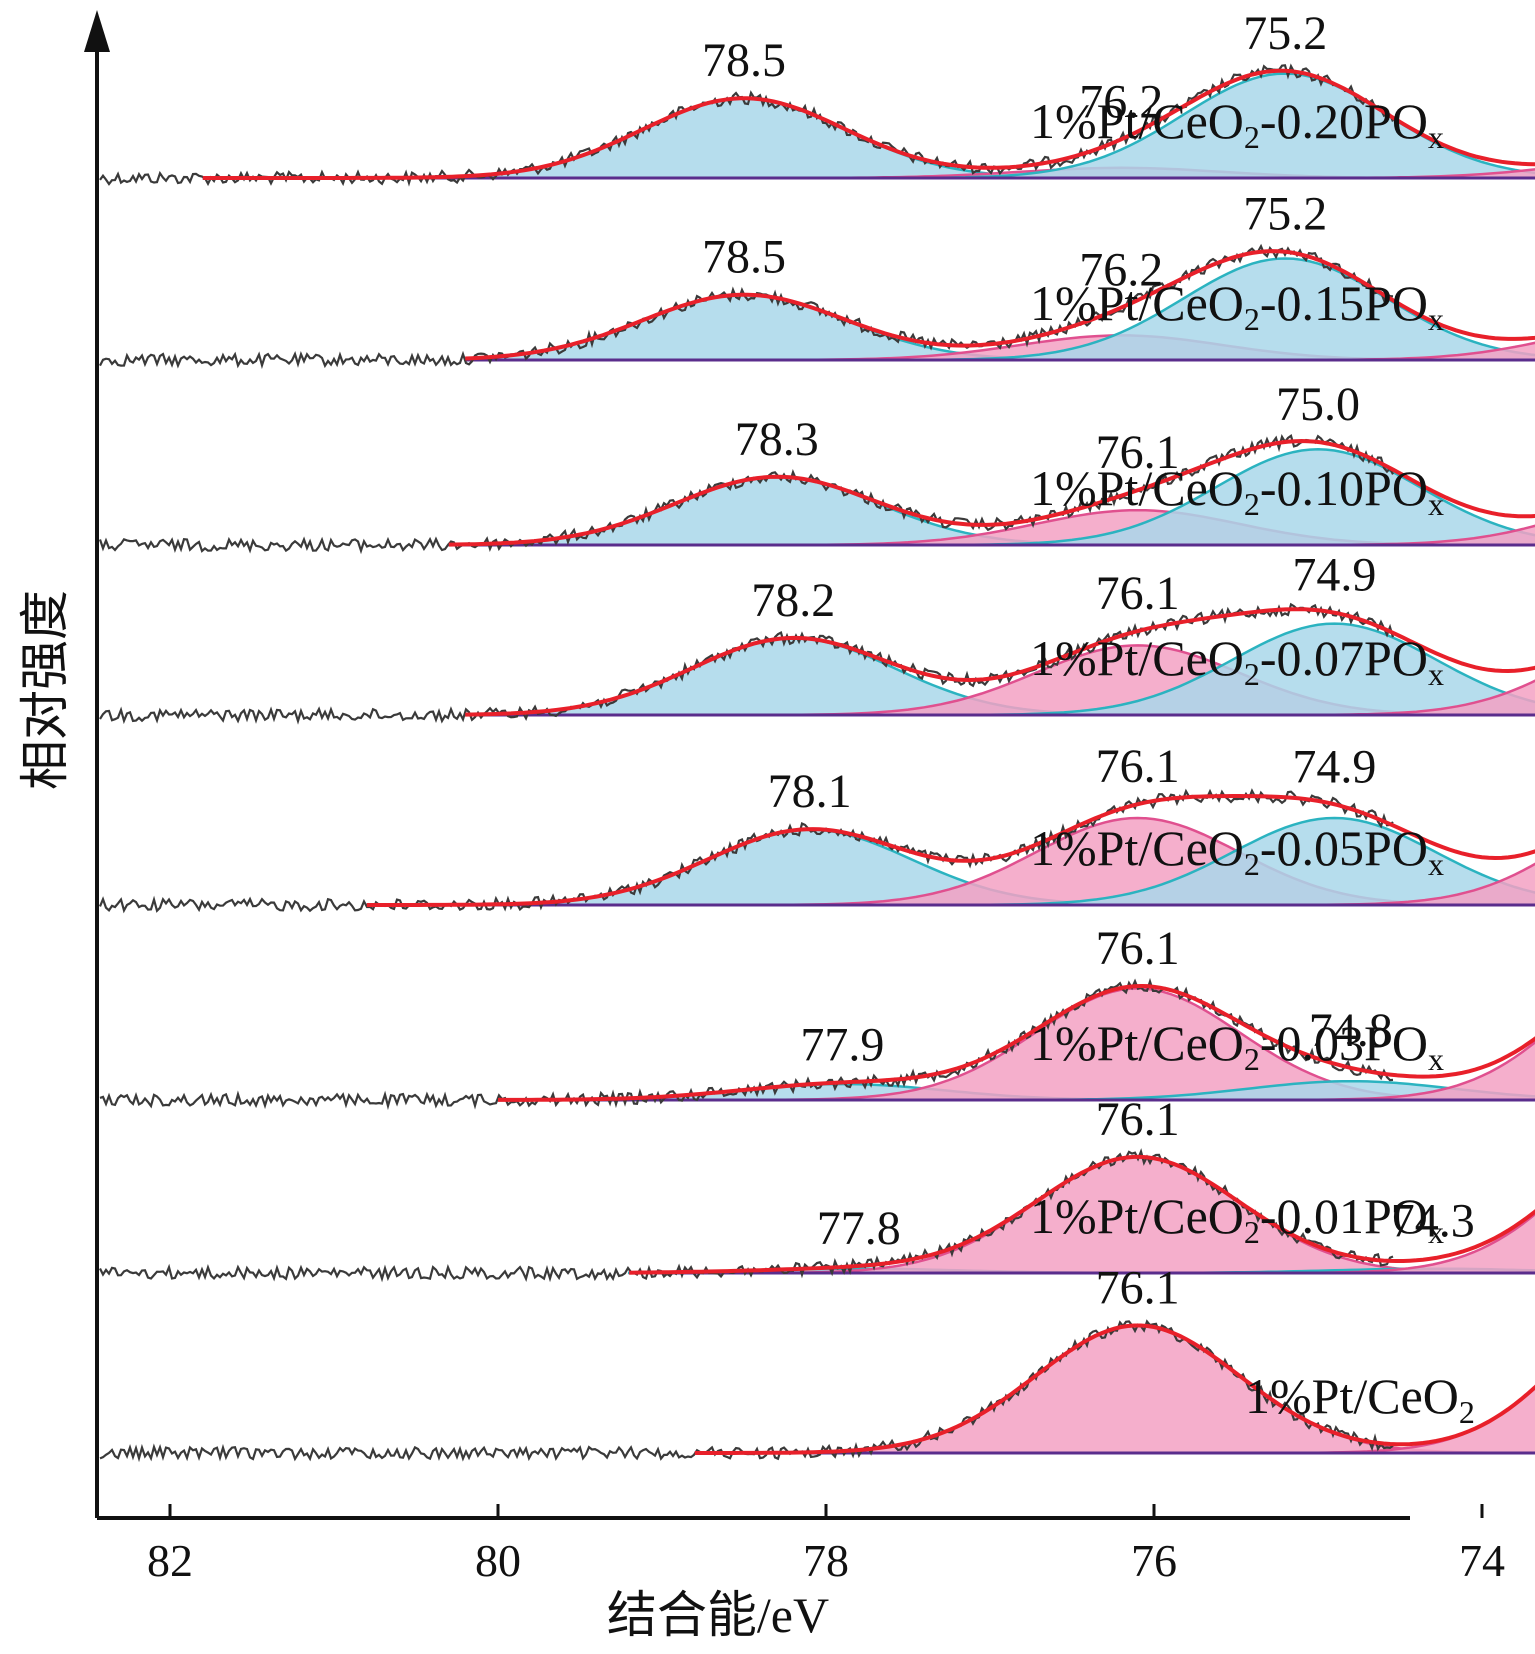 Image resolution: width=1535 pixels, height=1654 pixels. I want to click on sample-label: 1%Pt/CeO2-0.05POx, so click(1237, 851).